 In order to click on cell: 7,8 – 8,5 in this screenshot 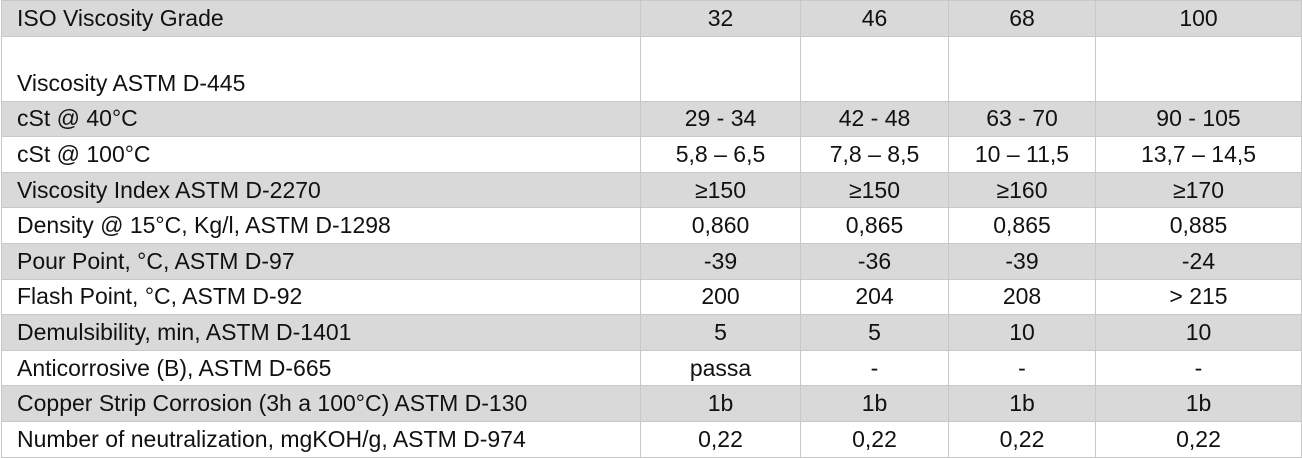, I will do `click(874, 154)`.